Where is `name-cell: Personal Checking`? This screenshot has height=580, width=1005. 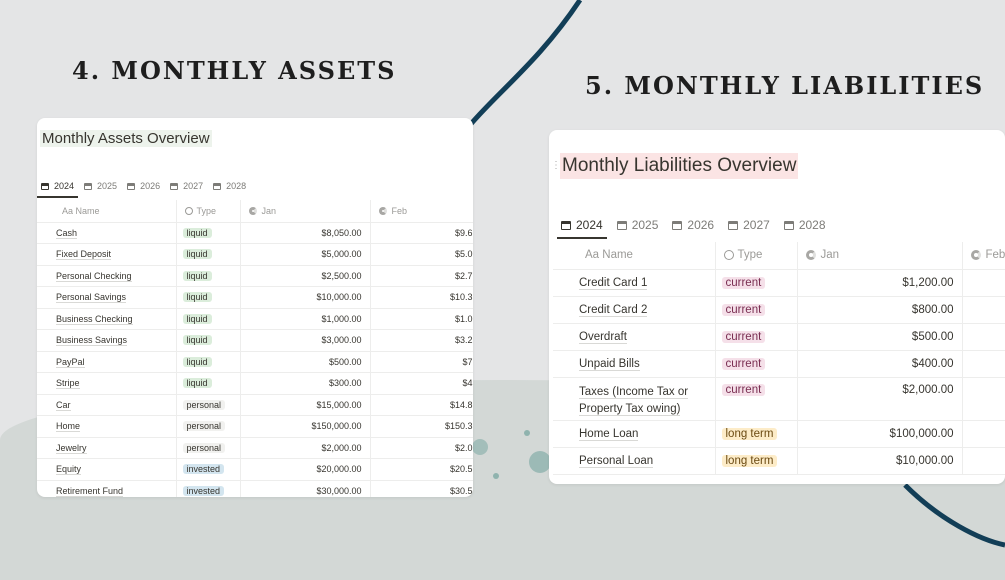 name-cell: Personal Checking is located at coordinates (106, 276).